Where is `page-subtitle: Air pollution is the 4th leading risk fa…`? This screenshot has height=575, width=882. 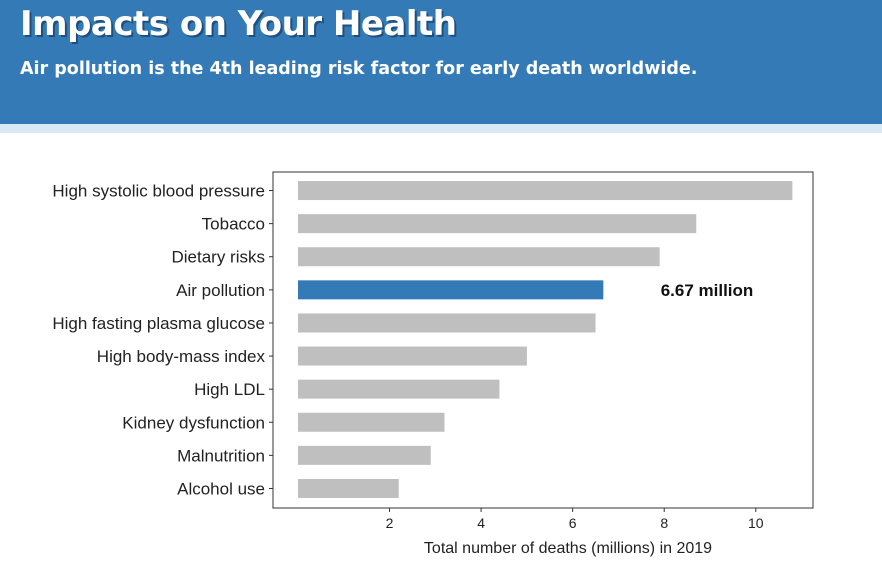
page-subtitle: Air pollution is the 4th leading risk fa… is located at coordinates (359, 69).